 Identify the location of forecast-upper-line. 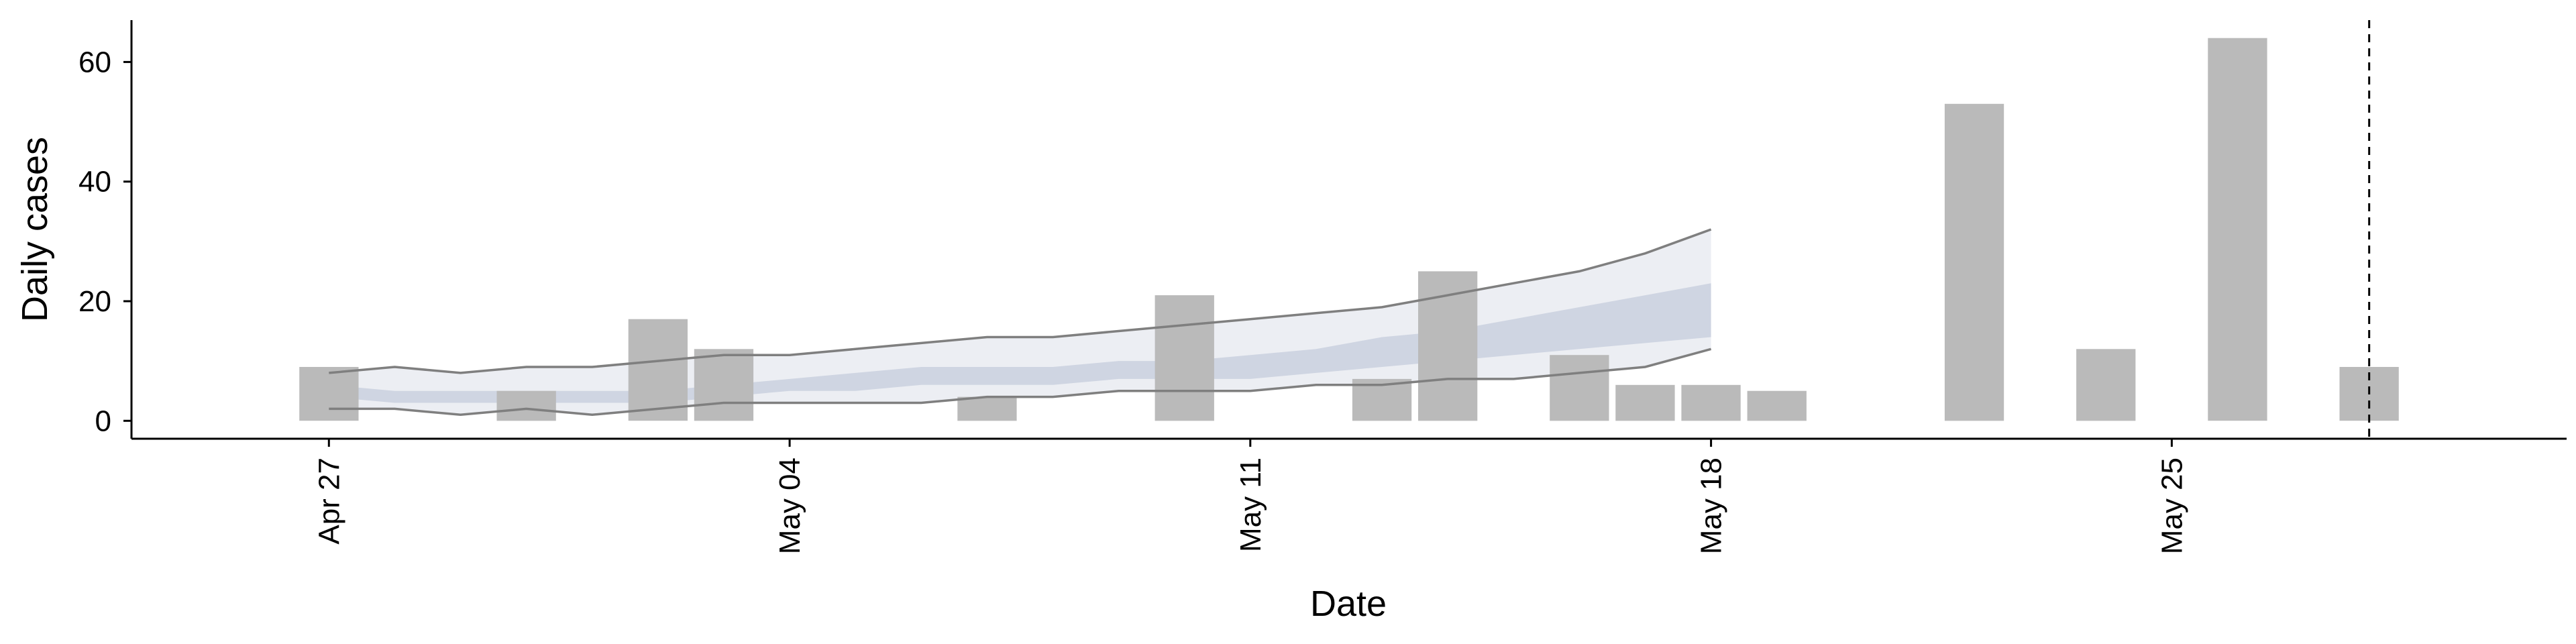
(1020, 301).